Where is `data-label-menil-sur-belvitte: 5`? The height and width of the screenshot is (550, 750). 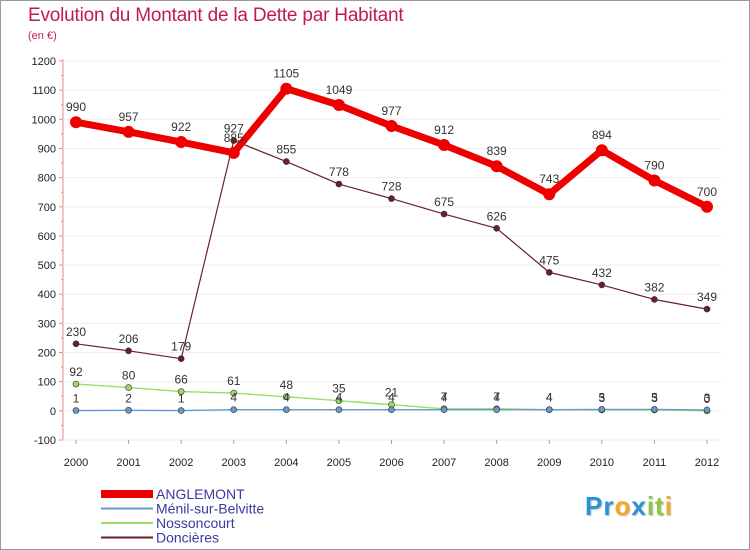 data-label-menil-sur-belvitte: 5 is located at coordinates (654, 397).